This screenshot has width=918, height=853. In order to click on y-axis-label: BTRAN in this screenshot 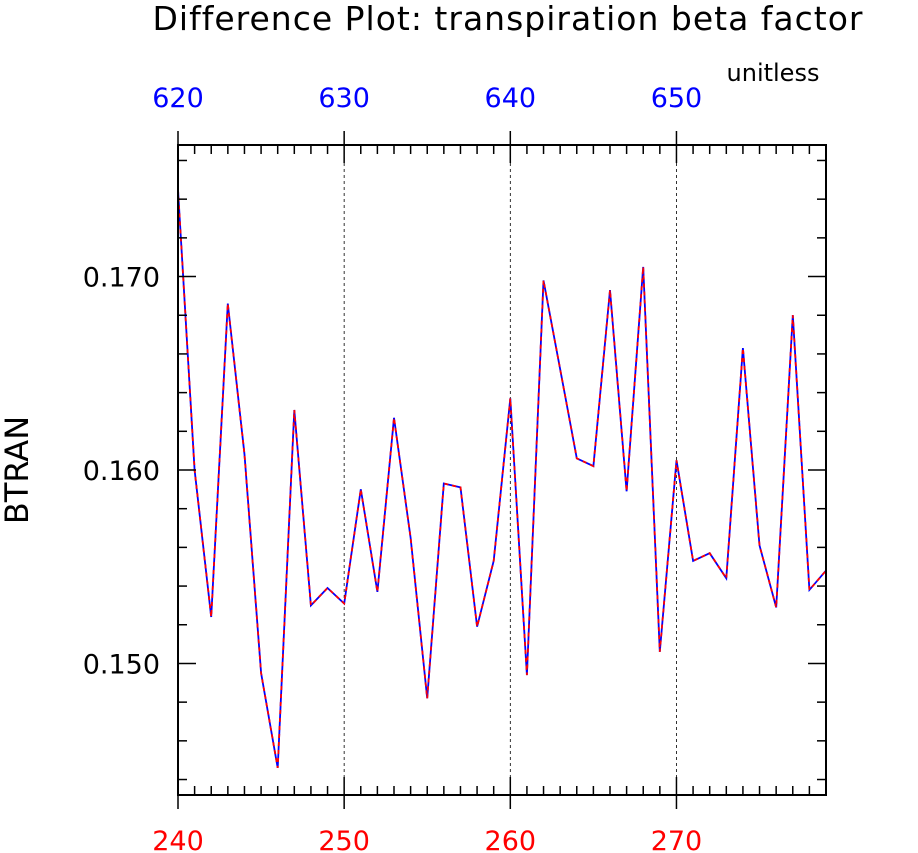, I will do `click(18, 470)`.